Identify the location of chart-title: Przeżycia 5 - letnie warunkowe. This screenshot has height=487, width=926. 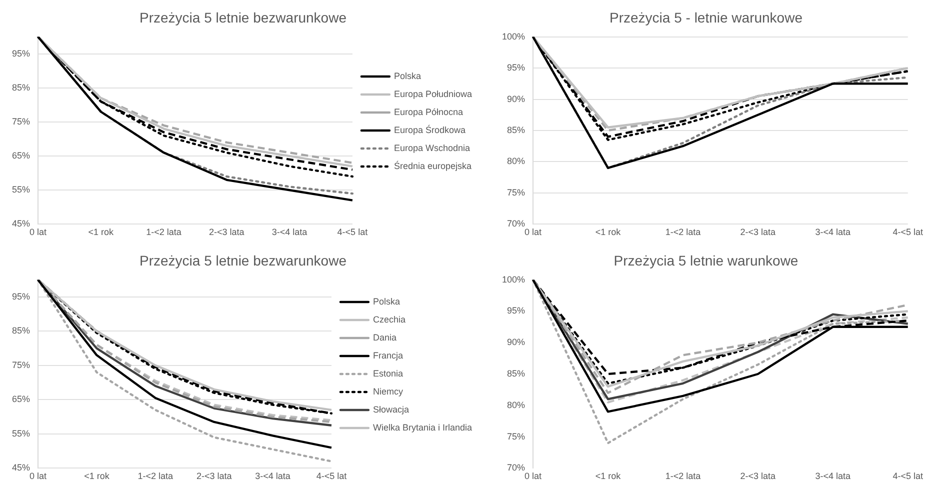
(706, 17).